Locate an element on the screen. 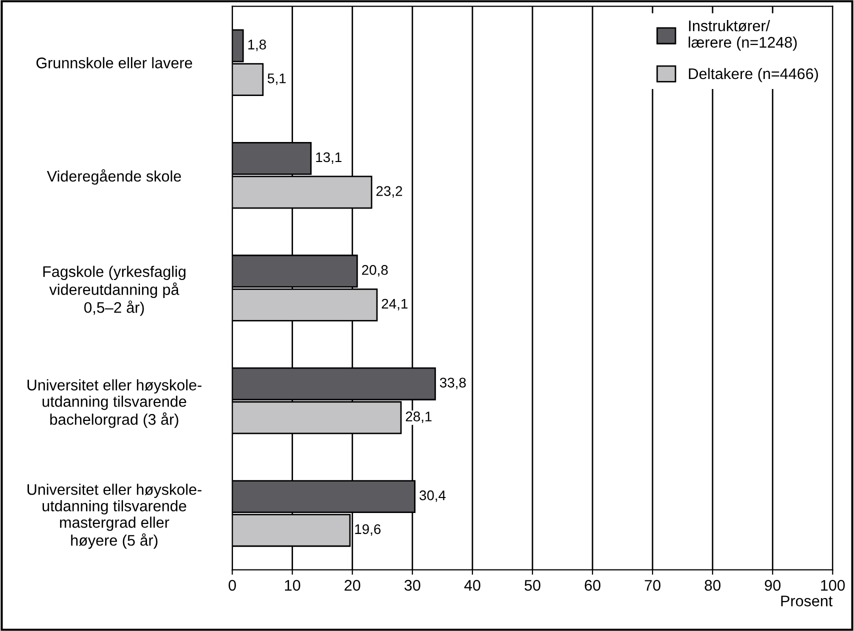 The height and width of the screenshot is (631, 854). data-label: 24,1 is located at coordinates (395, 304).